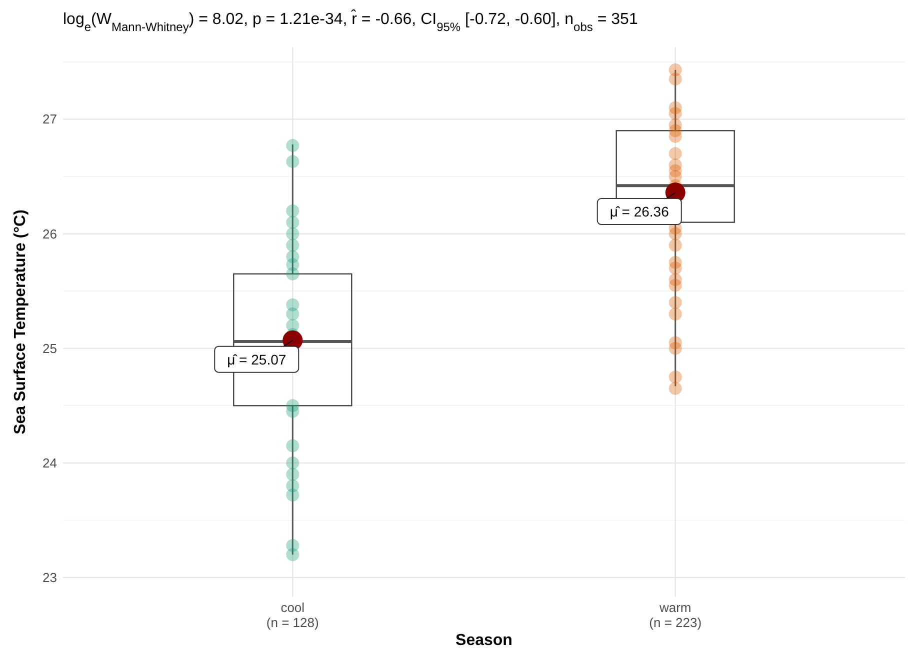 The image size is (910, 653). I want to click on chart-title: log$_{e}$(W$_{Mann-Whitney}$) = 8.02, p = 1.21e-34, r̂ = -0.66, CI$_{95%}$ [-0.72, -0.60], n$_{obs}$ = 351, so click(350, 22).